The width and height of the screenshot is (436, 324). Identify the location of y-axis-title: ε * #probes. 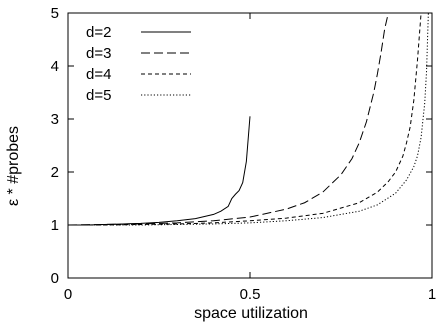
(13, 166).